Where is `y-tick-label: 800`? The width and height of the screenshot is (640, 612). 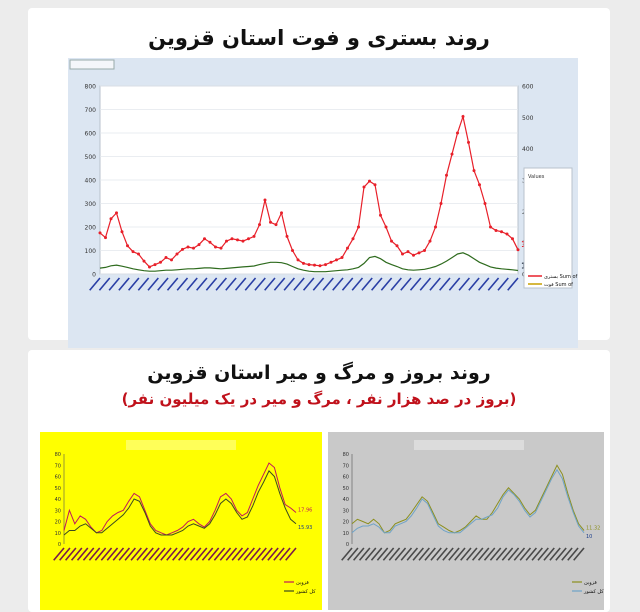
y-tick-label: 800 is located at coordinates (91, 87).